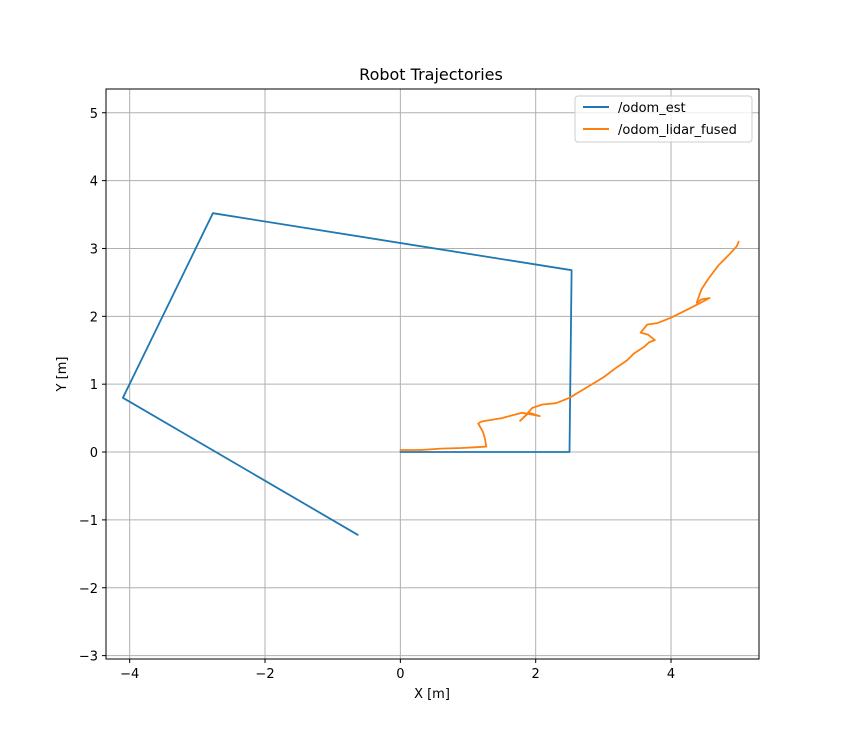 This screenshot has width=843, height=740. Describe the element at coordinates (94, 182) in the screenshot. I see `y-tick-label: 4` at that location.